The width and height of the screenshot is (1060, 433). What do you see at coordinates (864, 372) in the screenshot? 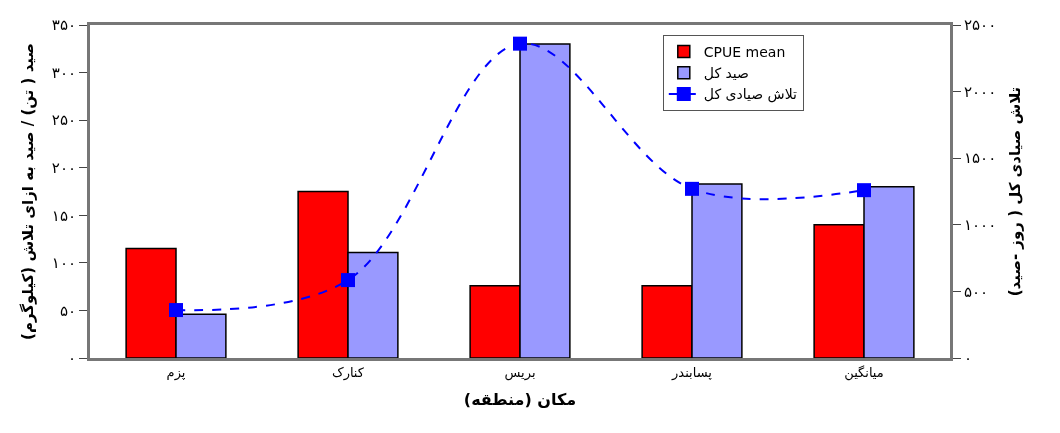
I see `x-tick-label: میانگین` at bounding box center [864, 372].